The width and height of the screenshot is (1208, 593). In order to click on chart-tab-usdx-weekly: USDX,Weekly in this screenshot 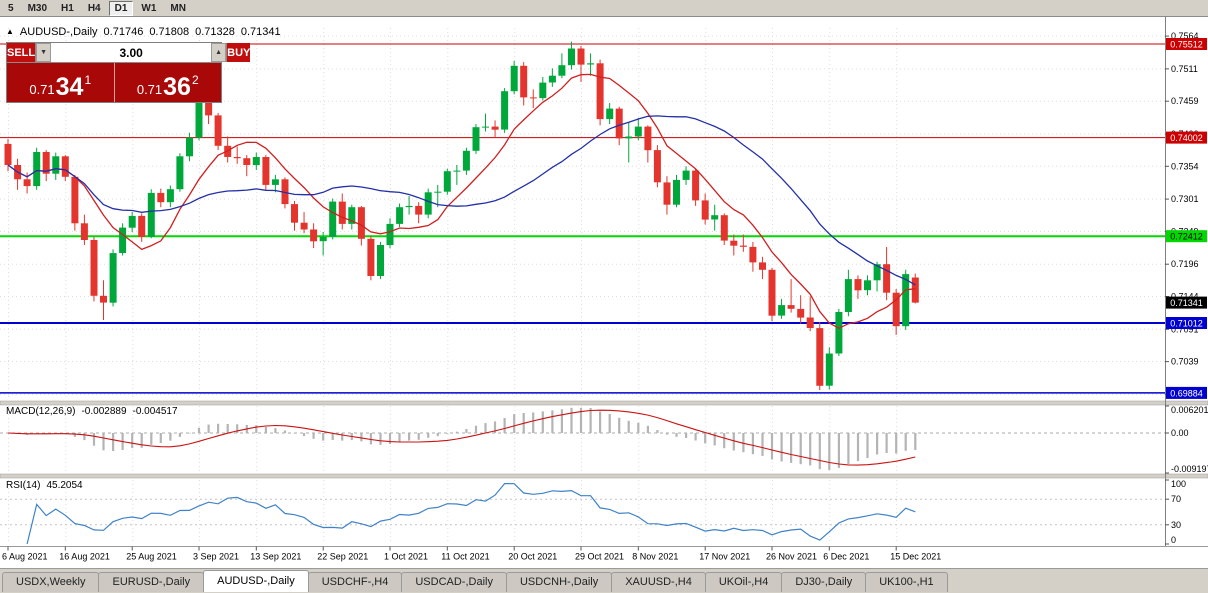, I will do `click(51, 582)`.